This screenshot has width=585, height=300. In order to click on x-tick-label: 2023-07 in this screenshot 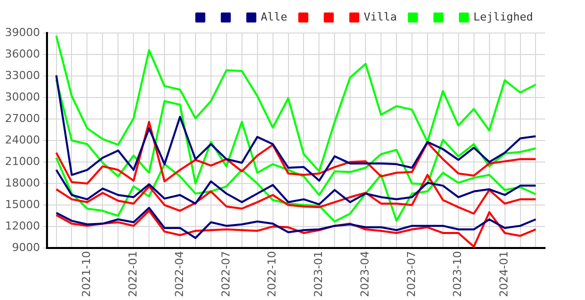, I will do `click(411, 274)`.